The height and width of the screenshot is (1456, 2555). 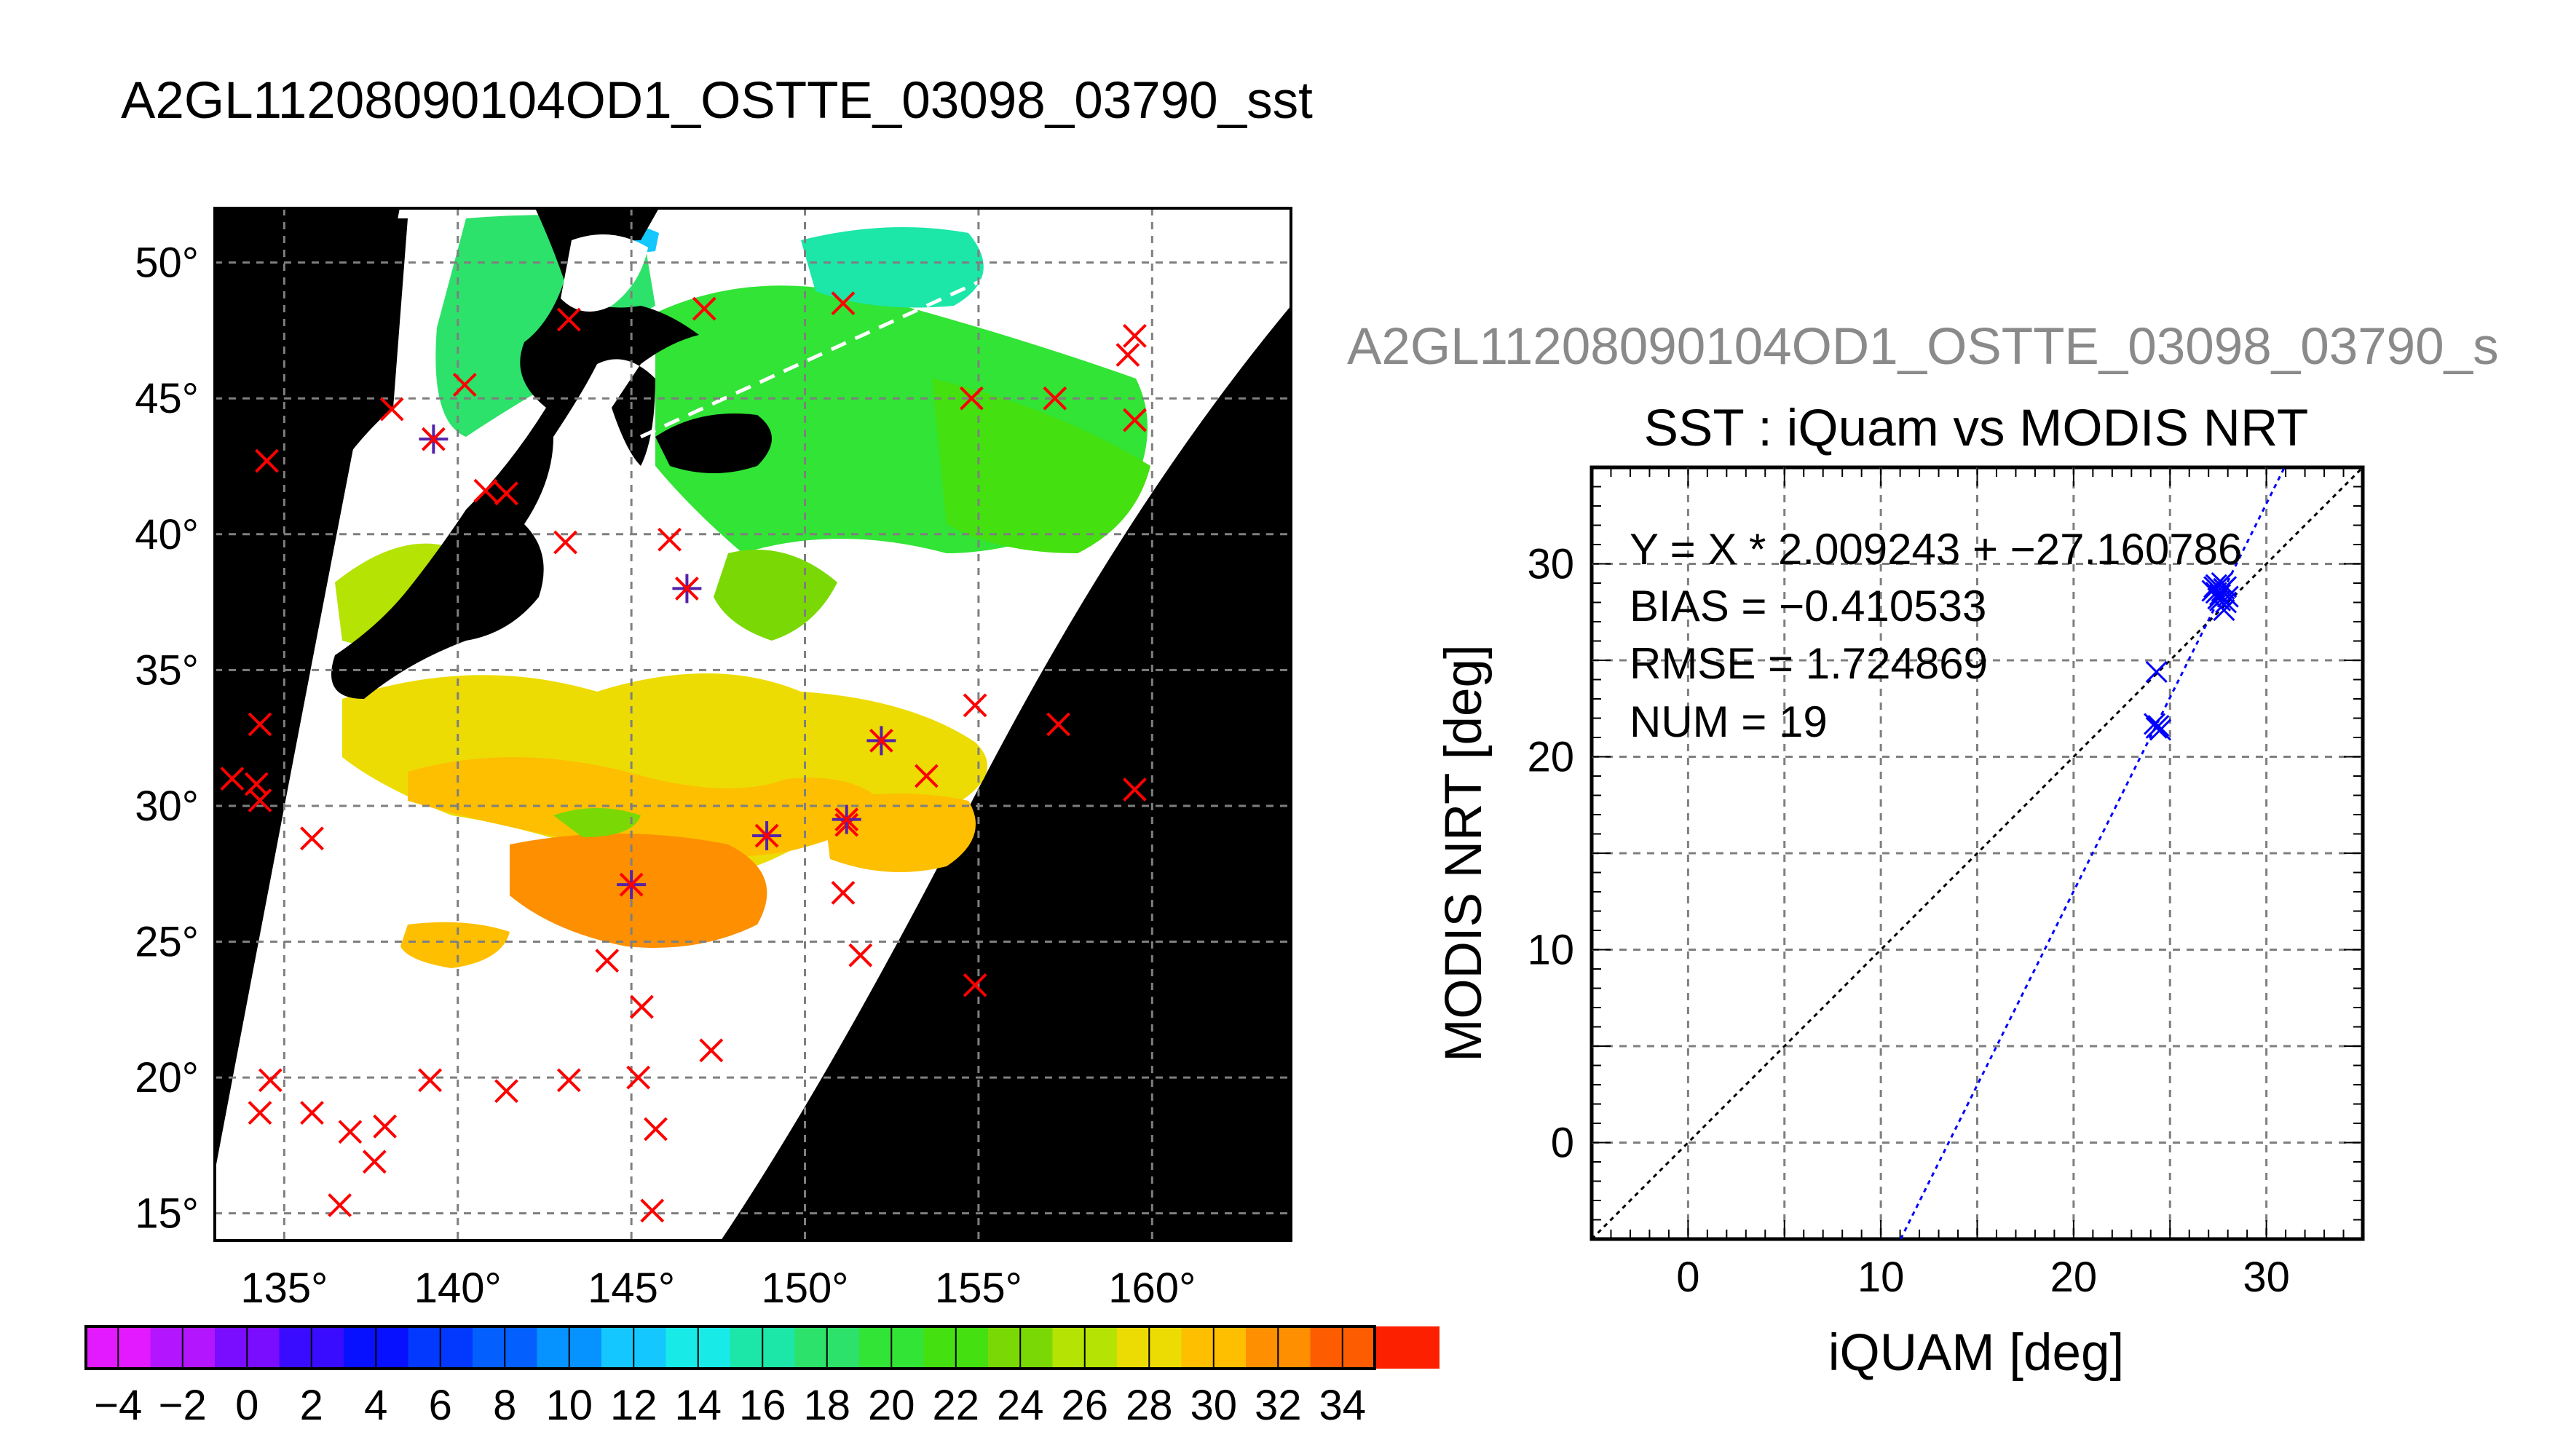 What do you see at coordinates (1550, 757) in the screenshot?
I see `scatter-y-tick-label: 20` at bounding box center [1550, 757].